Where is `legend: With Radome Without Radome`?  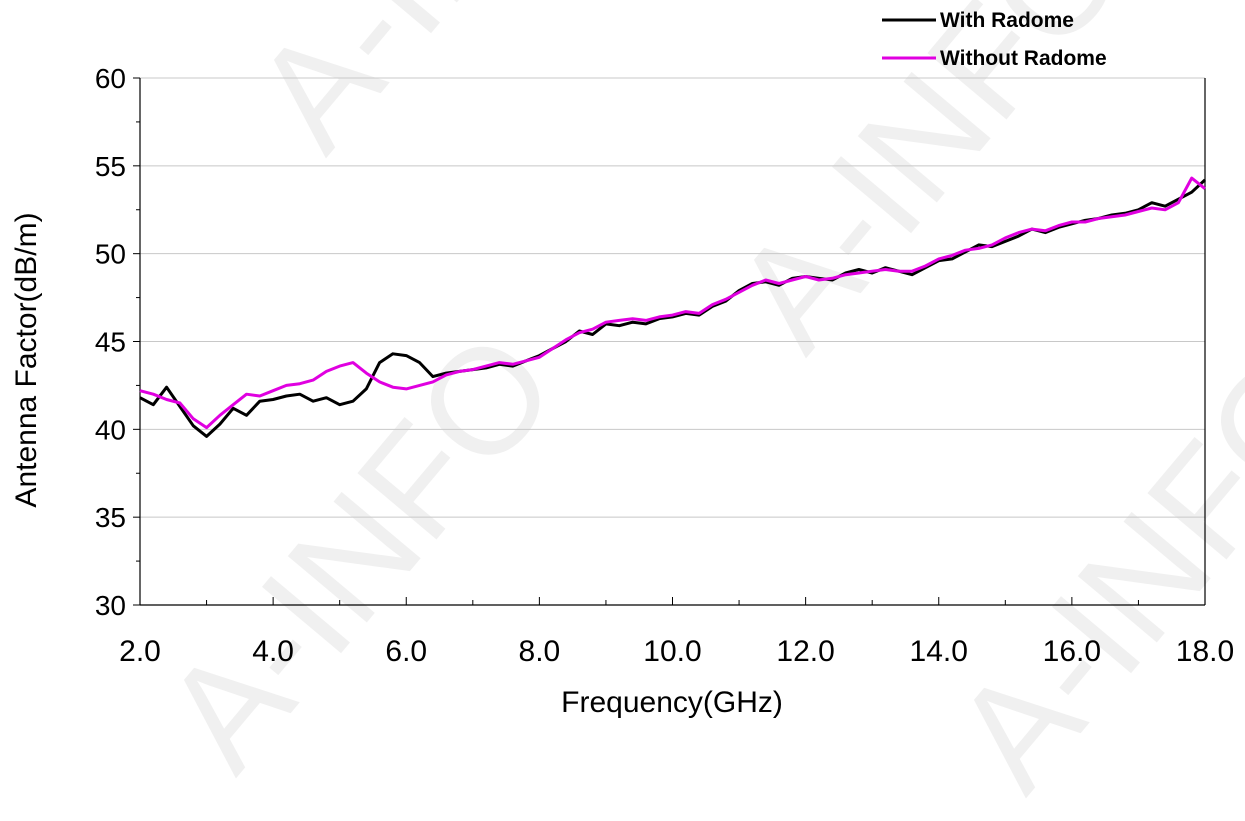 legend: With Radome Without Radome is located at coordinates (994, 39).